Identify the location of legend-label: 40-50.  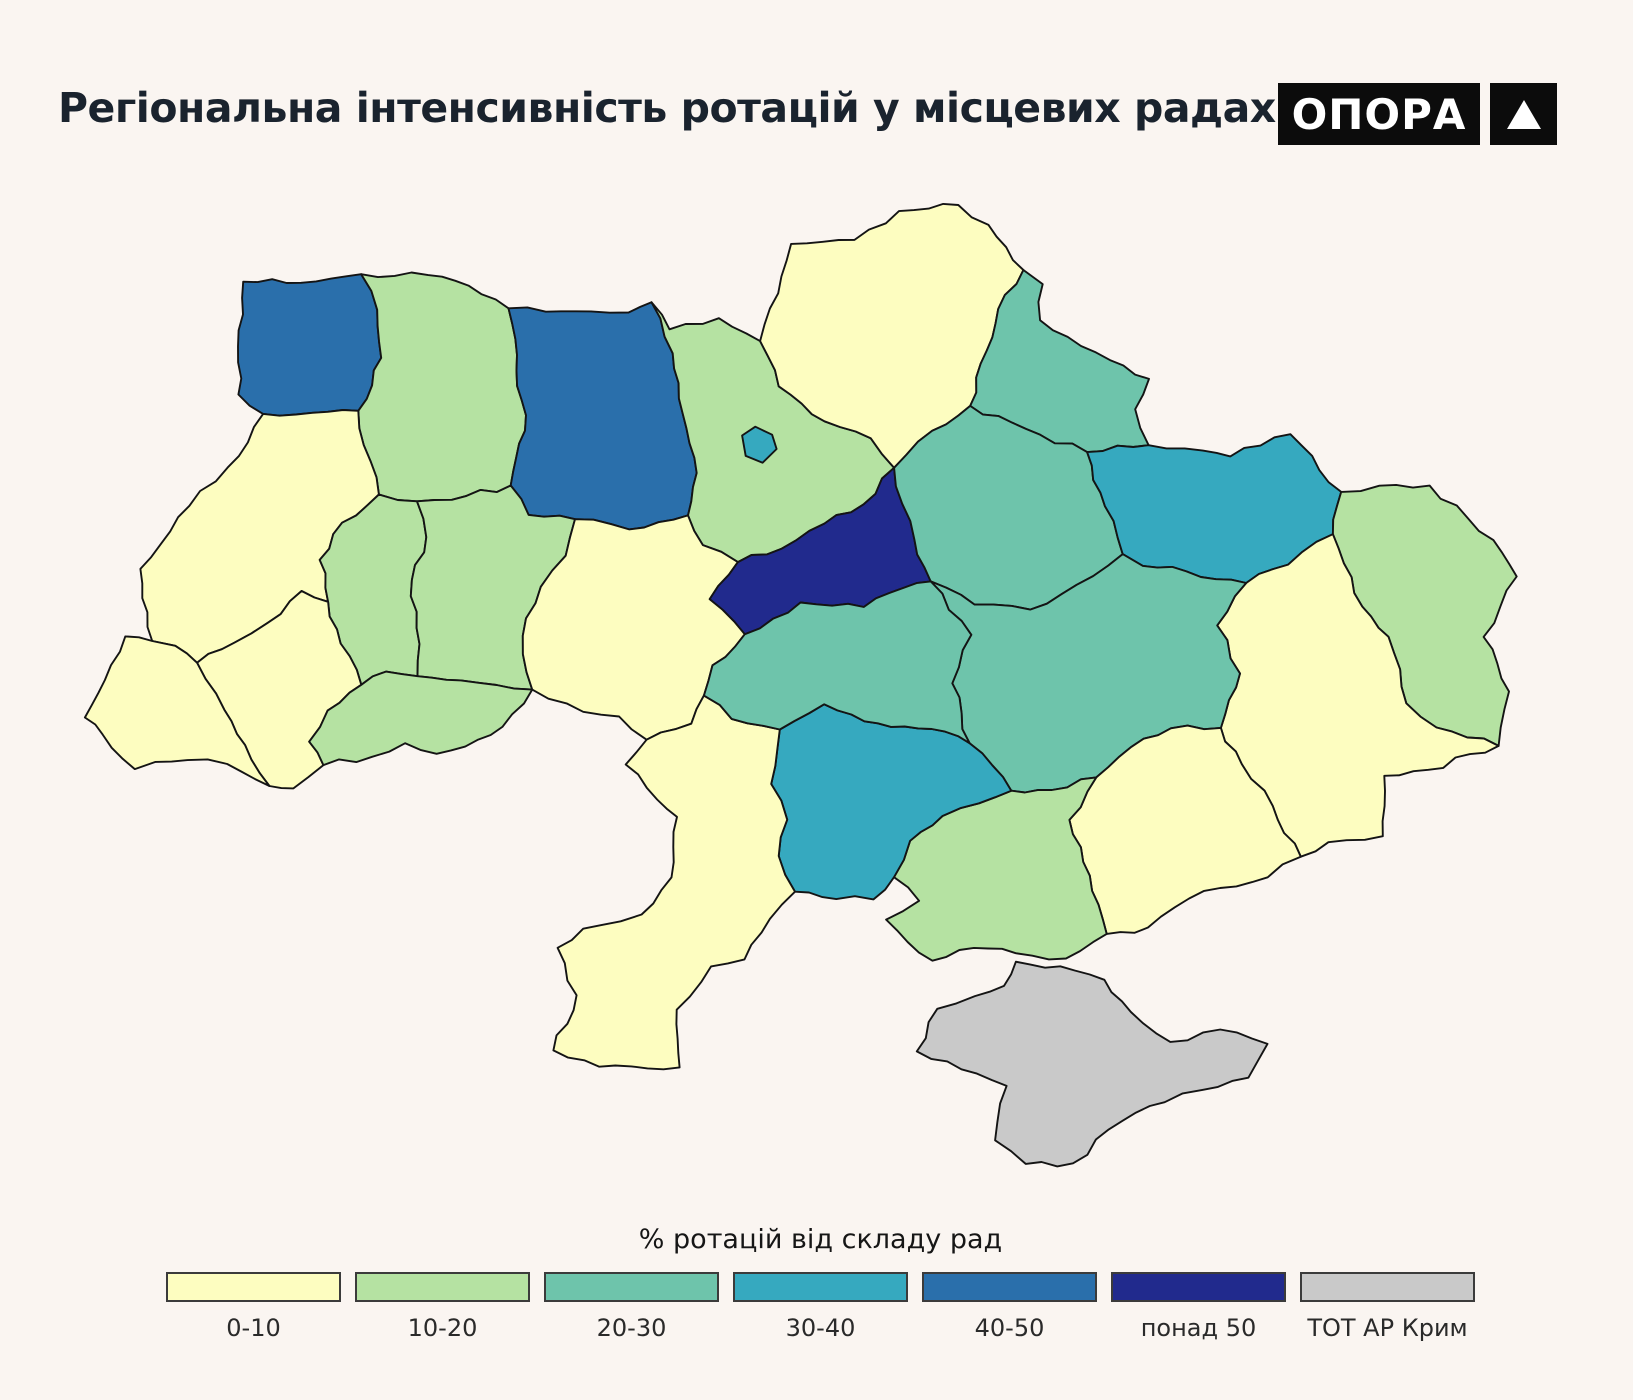
(1009, 1328).